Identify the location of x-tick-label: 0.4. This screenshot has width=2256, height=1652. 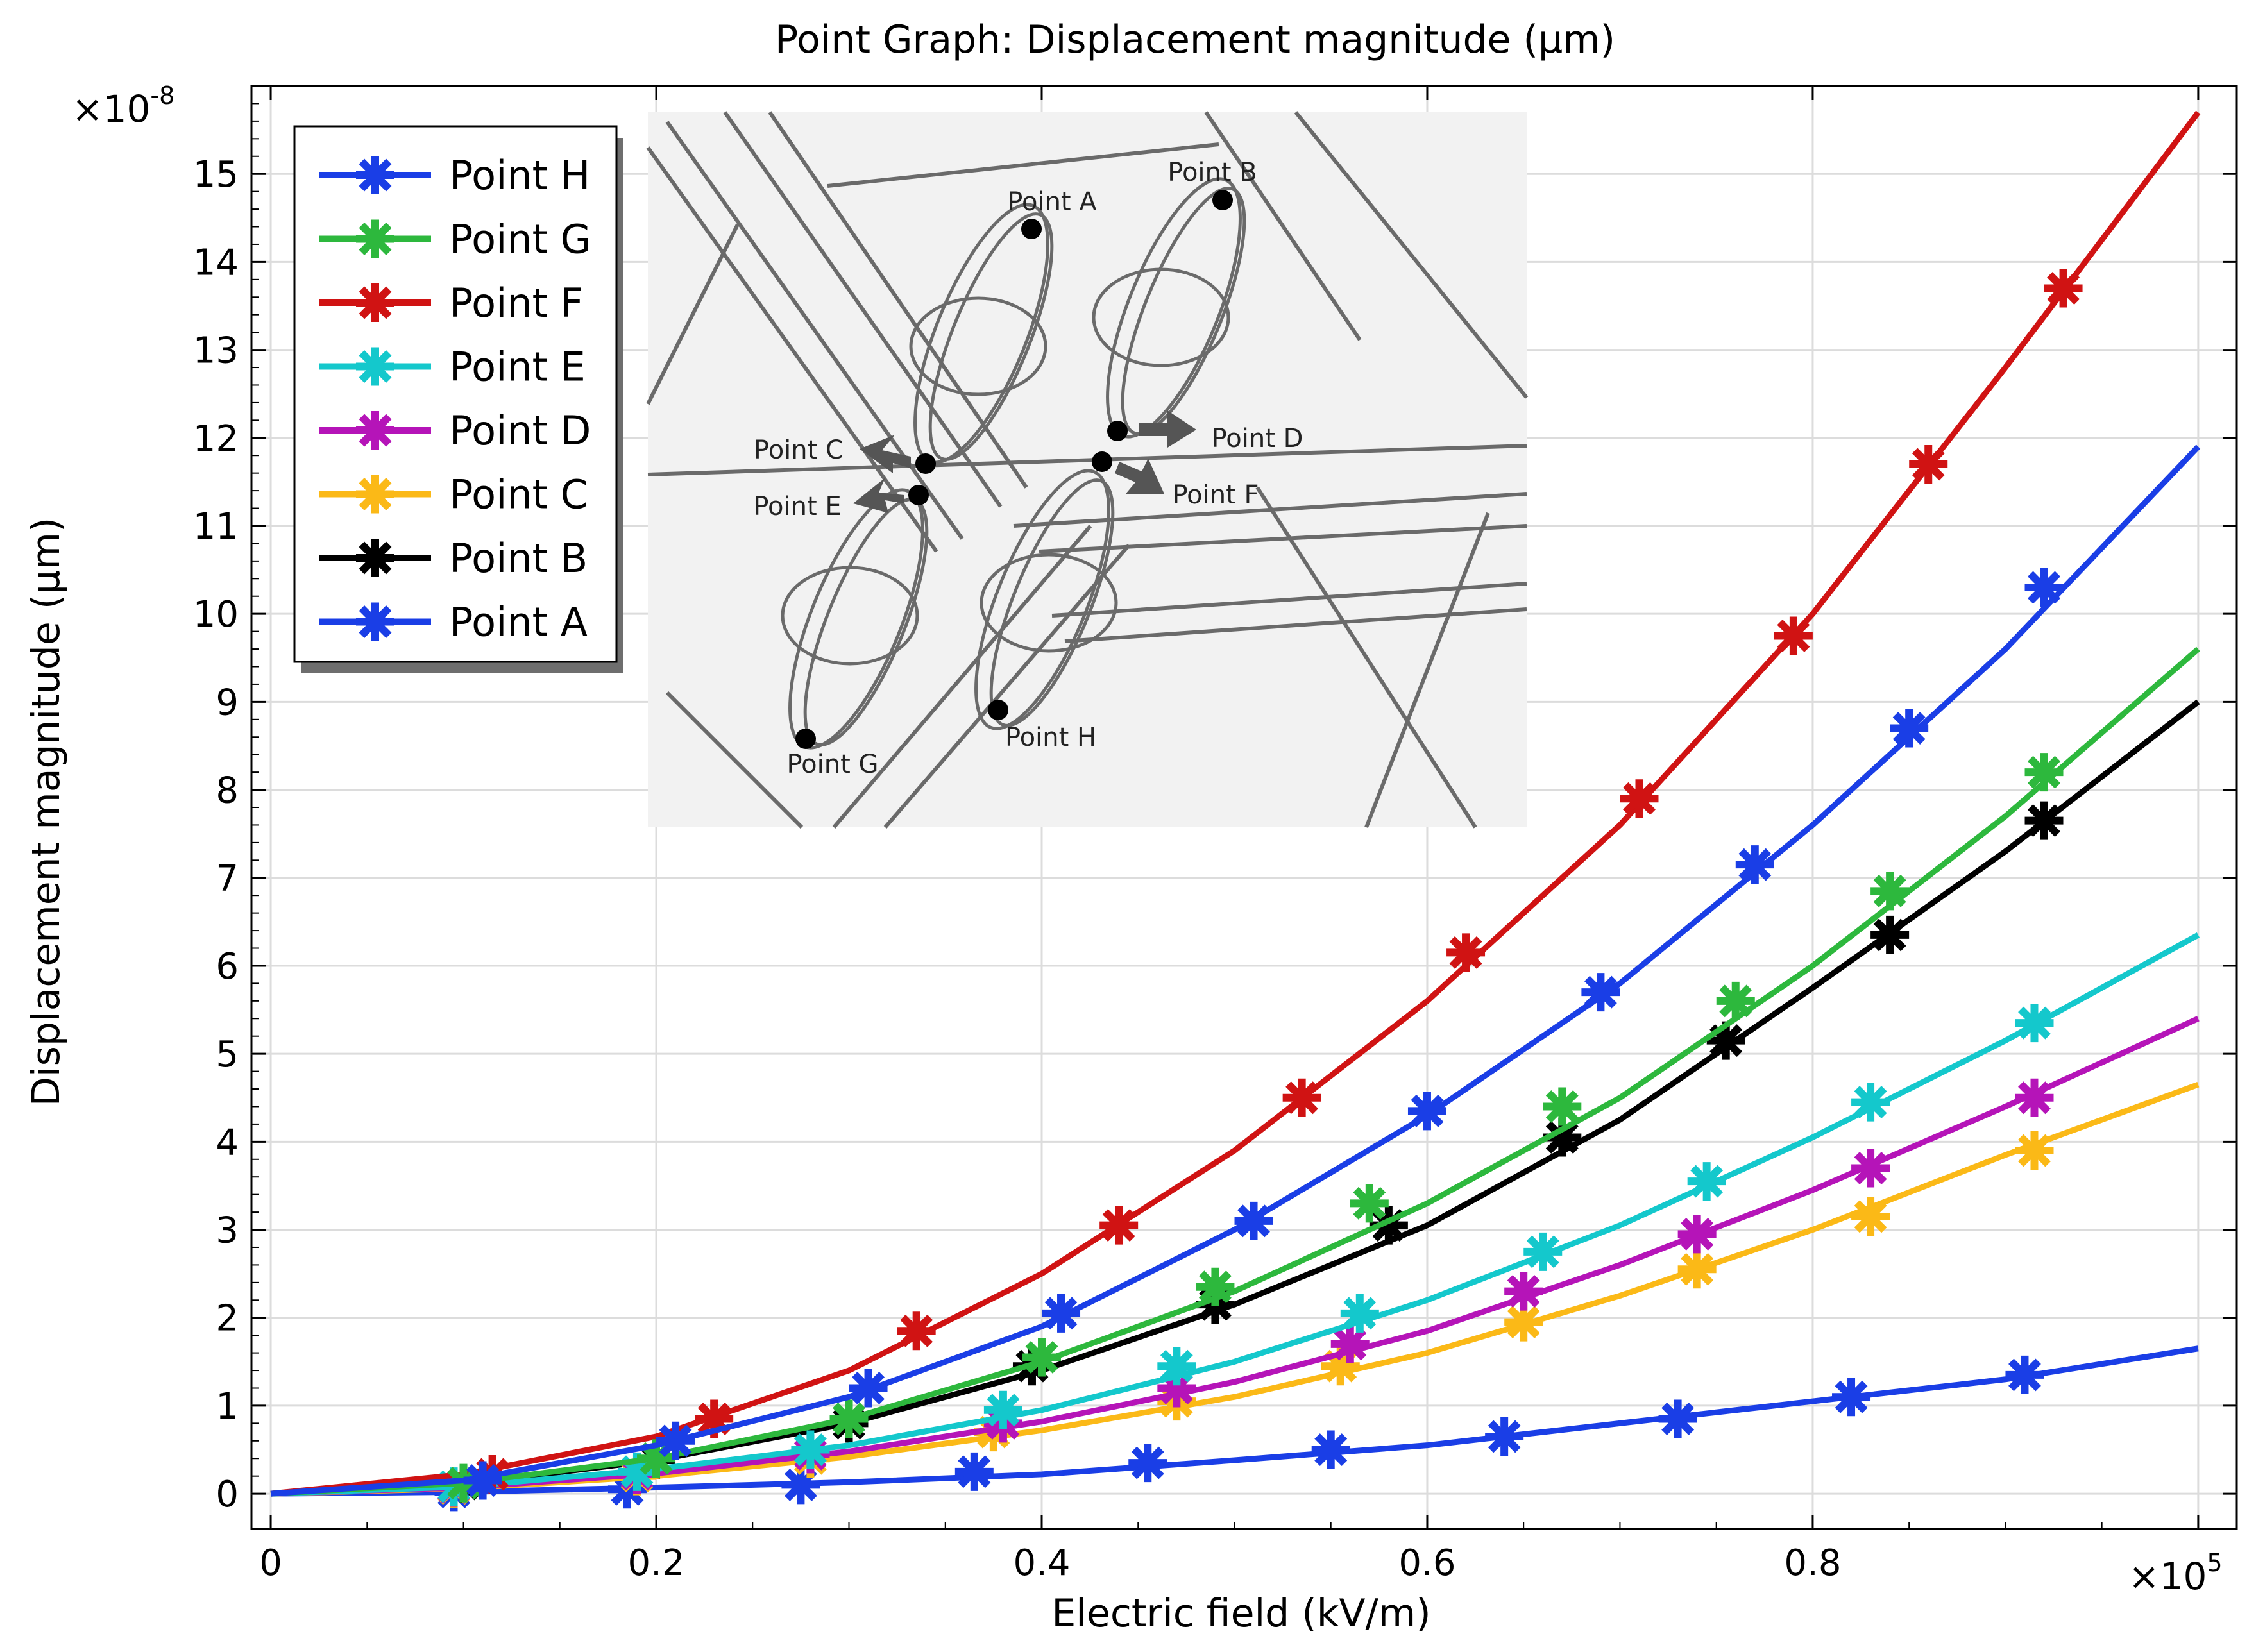
(1042, 1563).